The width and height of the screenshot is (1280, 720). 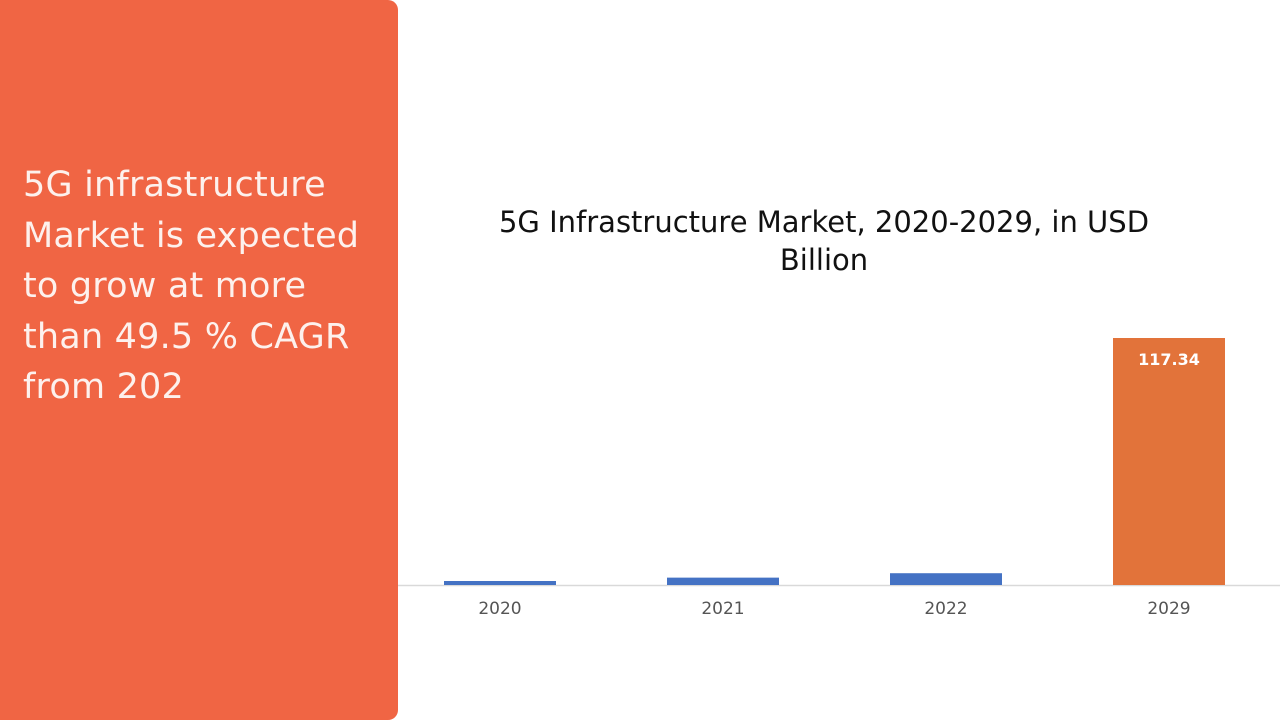 What do you see at coordinates (722, 609) in the screenshot?
I see `x-tick-label-2021: 2021` at bounding box center [722, 609].